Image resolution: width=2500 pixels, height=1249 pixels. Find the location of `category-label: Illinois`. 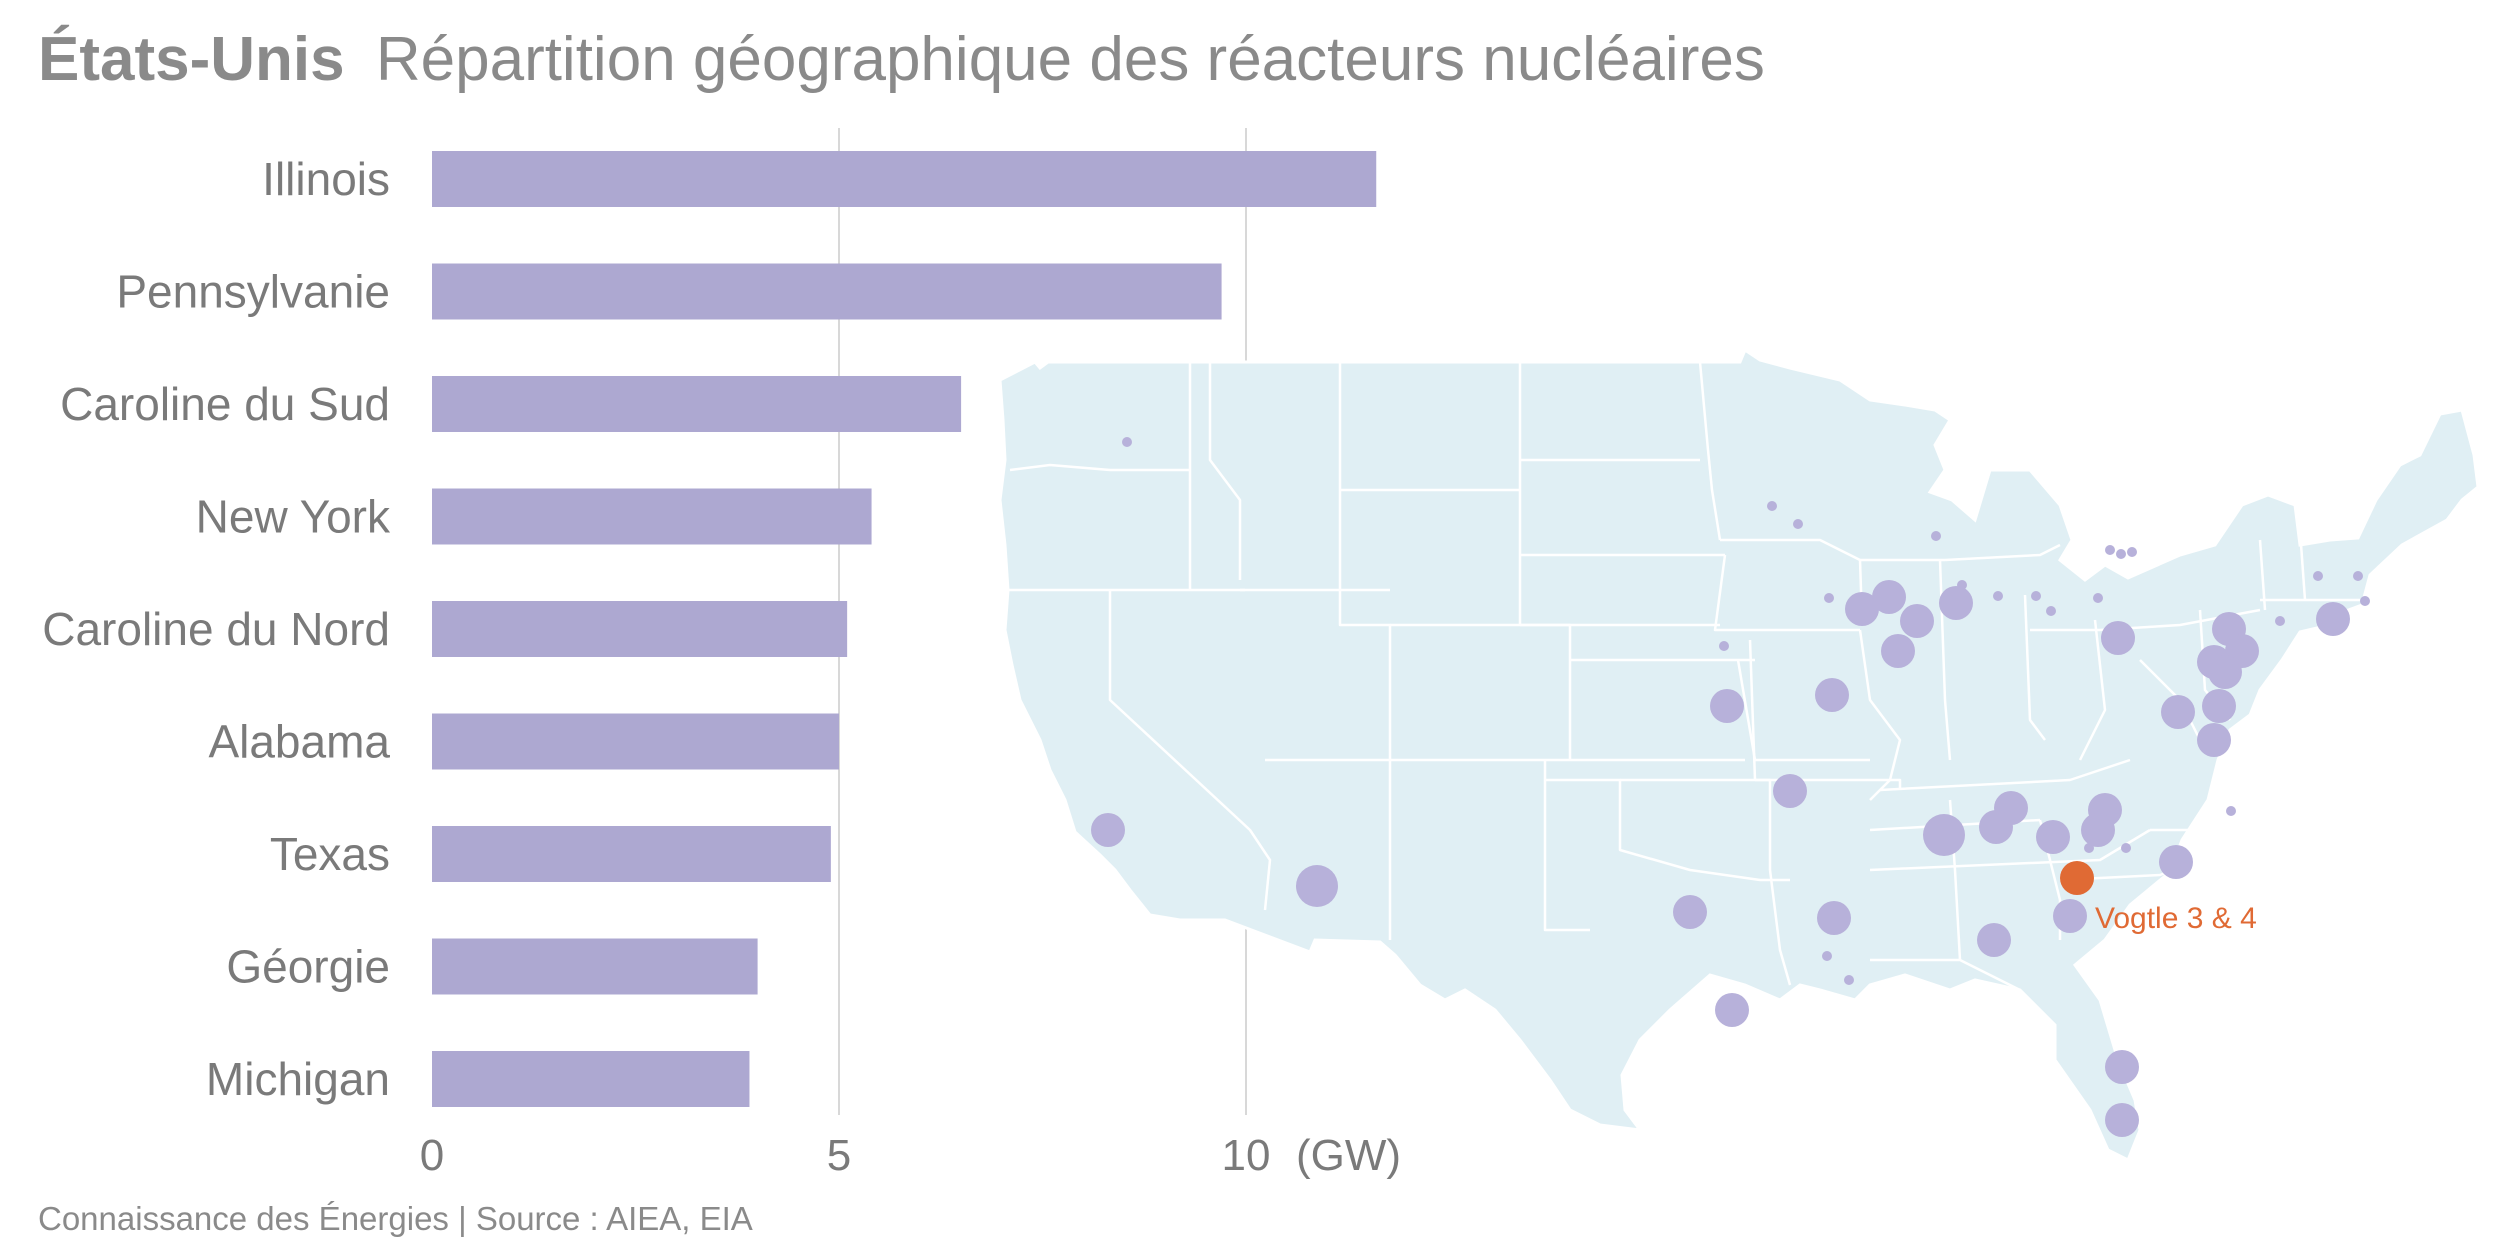

category-label: Illinois is located at coordinates (326, 179).